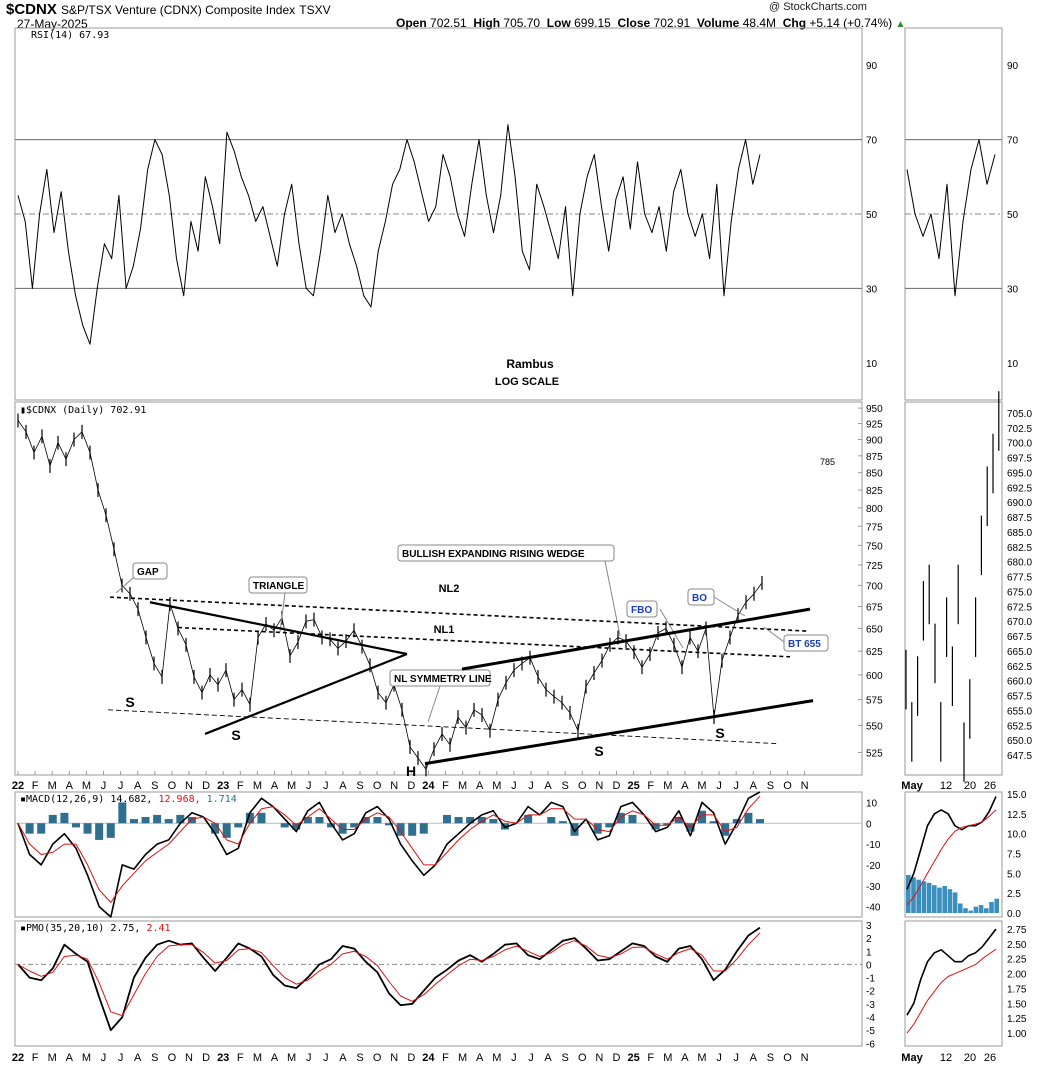  Describe the element at coordinates (912, 786) in the screenshot. I see `price-inset-x-label: May` at that location.